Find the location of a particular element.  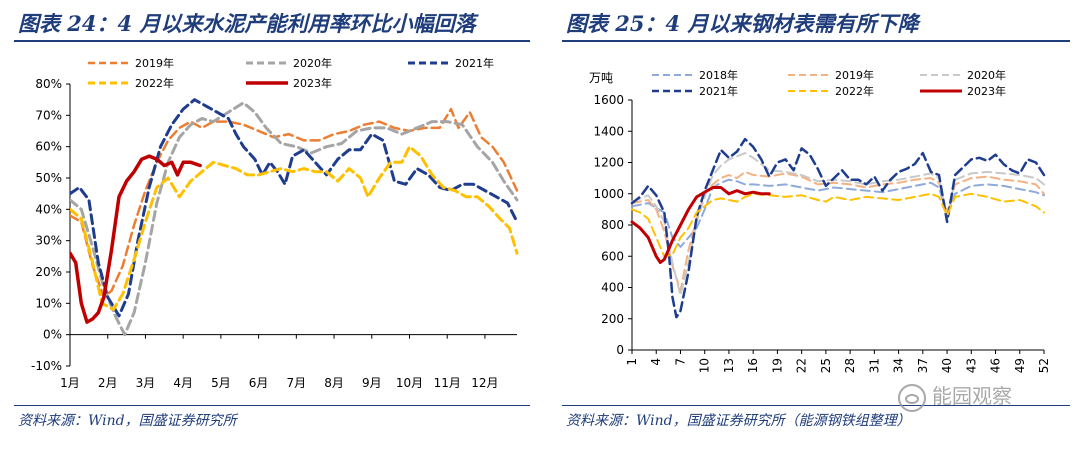

x-tick-label: 4 is located at coordinates (656, 362).